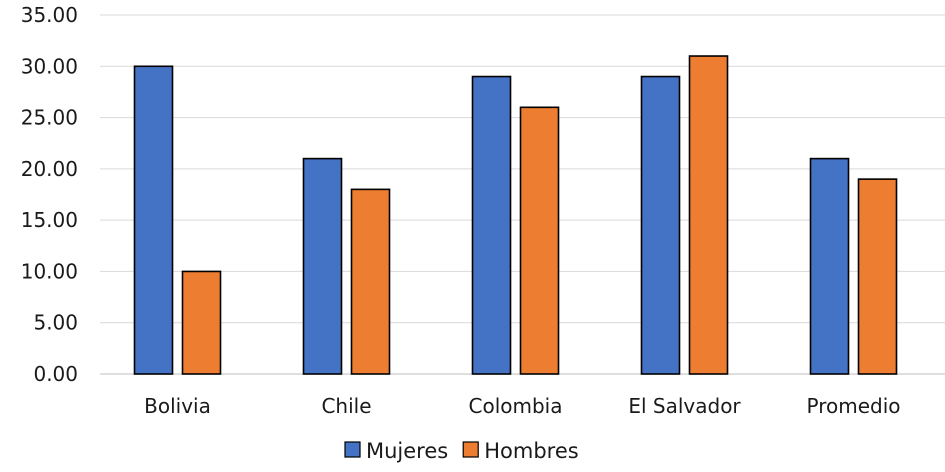  I want to click on bar-hombres-promedio, so click(877, 276).